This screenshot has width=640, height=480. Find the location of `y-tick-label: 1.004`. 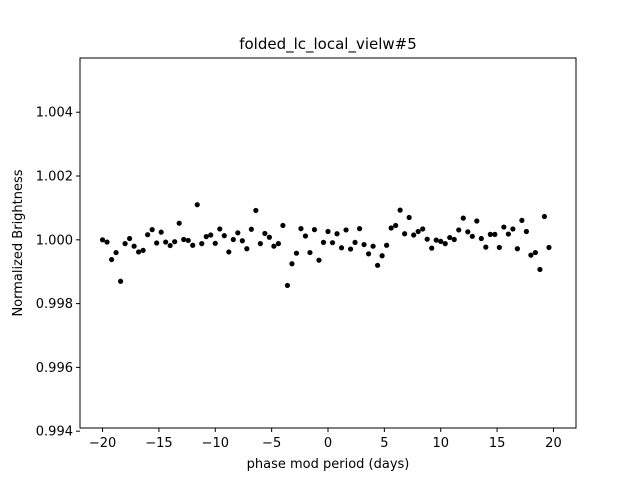

y-tick-label: 1.004 is located at coordinates (54, 113).